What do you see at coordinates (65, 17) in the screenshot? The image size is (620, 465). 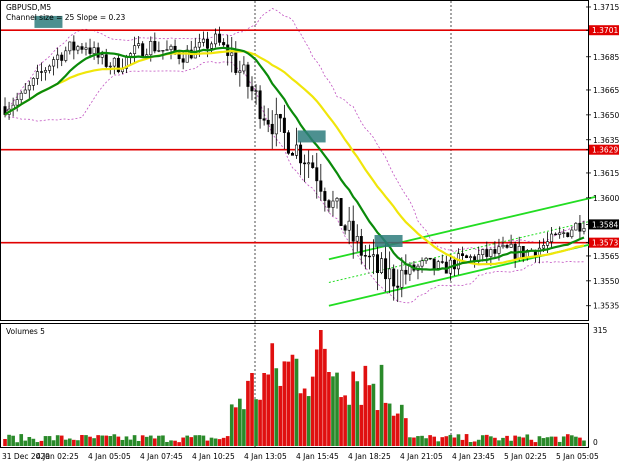 I see `channel-info-label: Channel size = 25 Slope = 0.23` at bounding box center [65, 17].